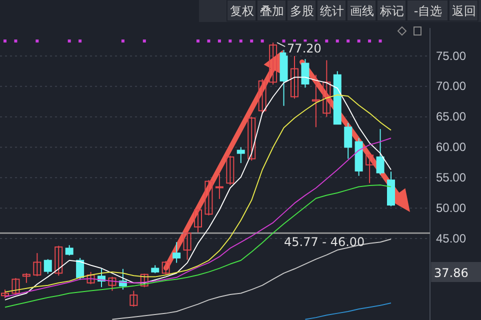 This screenshot has height=320, width=481. Describe the element at coordinates (272, 11) in the screenshot. I see `text: 叠加` at that location.